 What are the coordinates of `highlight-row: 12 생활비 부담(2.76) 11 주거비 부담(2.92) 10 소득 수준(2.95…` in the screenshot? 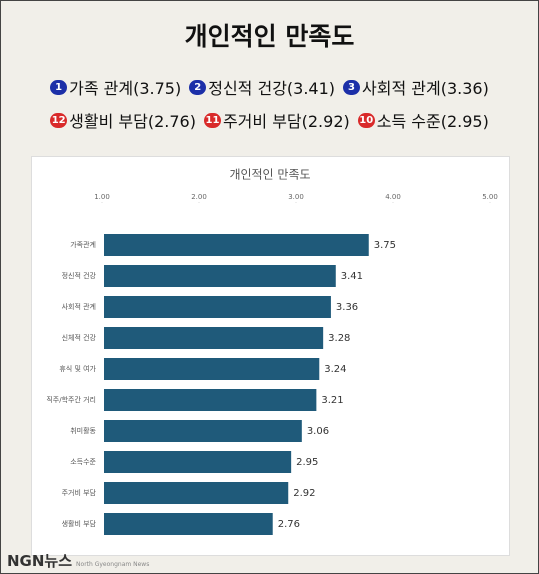 It's located at (269, 120).